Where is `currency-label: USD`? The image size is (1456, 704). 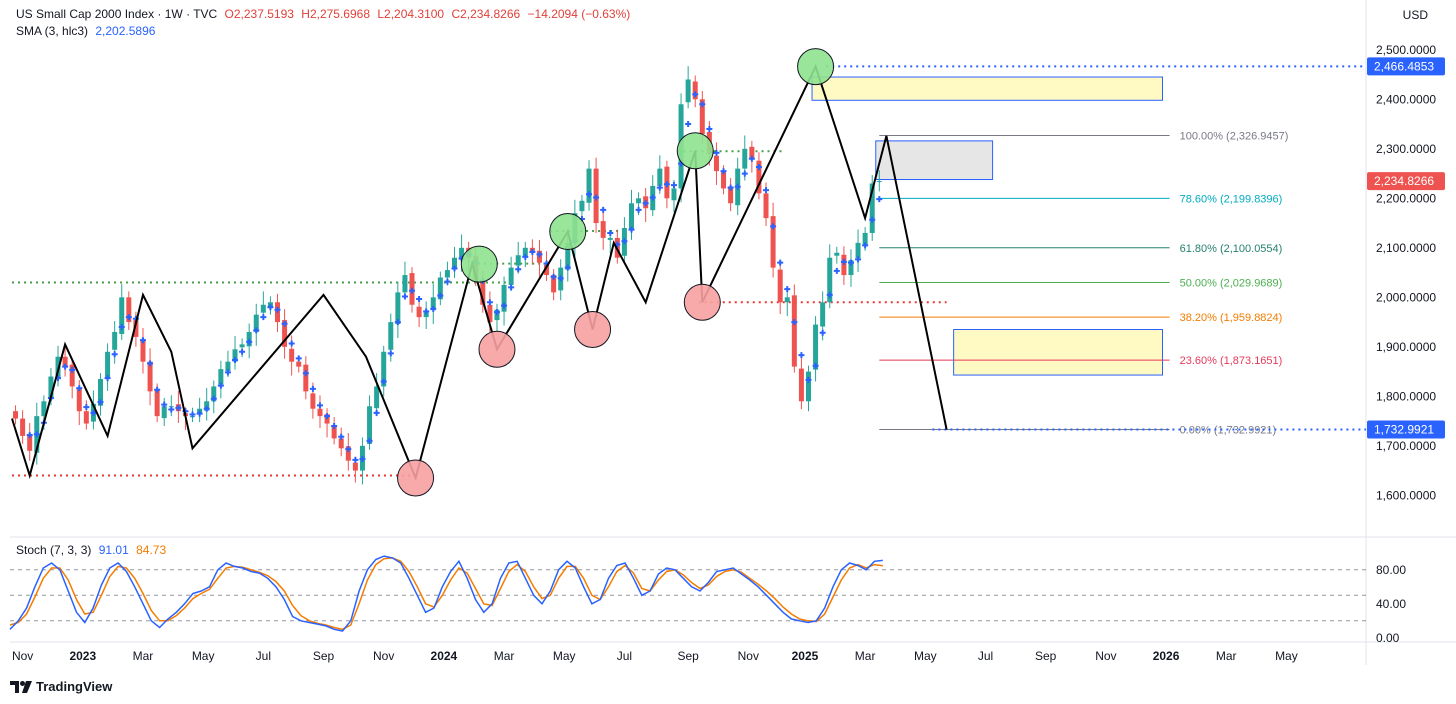
currency-label: USD is located at coordinates (1415, 15).